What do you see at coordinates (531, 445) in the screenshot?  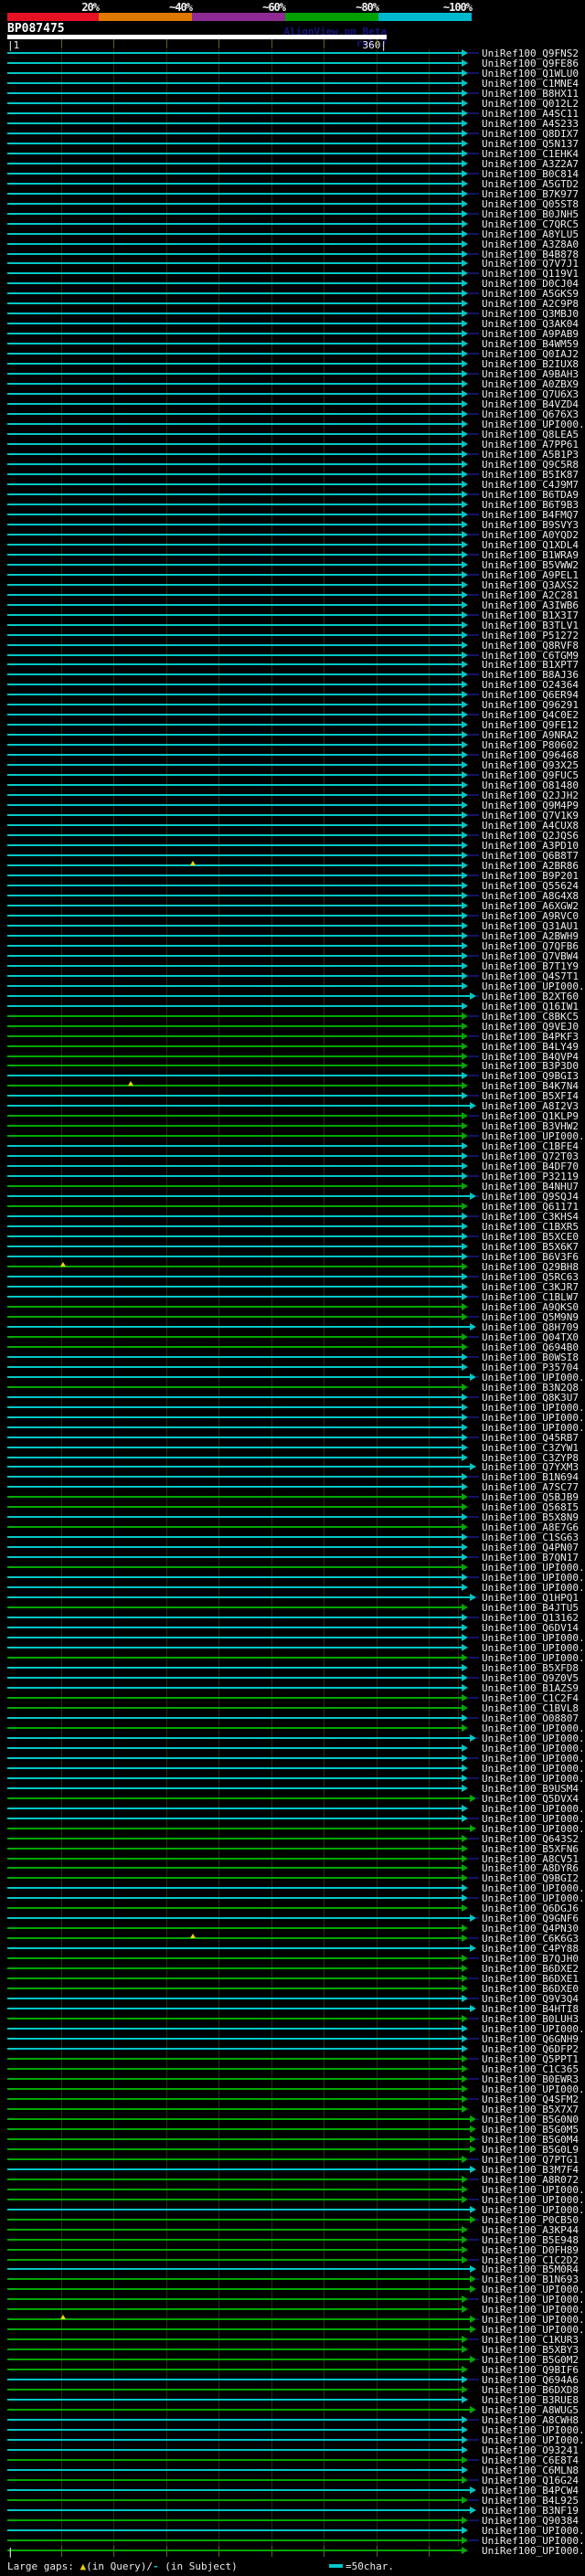 I see `hit-label: UniRef100_A7PP61` at bounding box center [531, 445].